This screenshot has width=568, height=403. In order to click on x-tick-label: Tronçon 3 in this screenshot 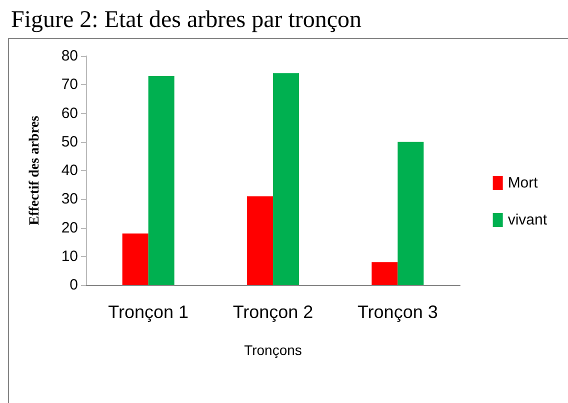, I will do `click(397, 312)`.